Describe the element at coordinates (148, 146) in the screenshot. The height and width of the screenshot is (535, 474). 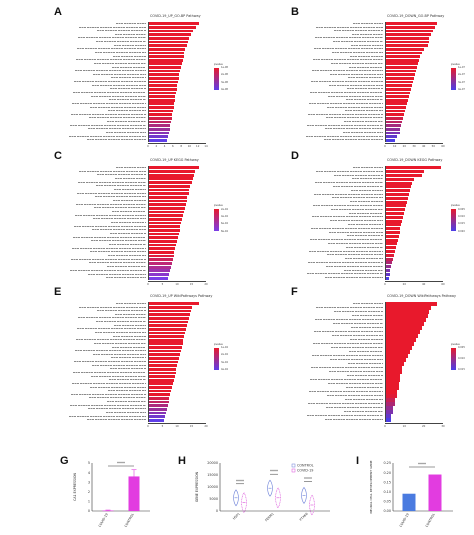
I see `x-tick-label-a: 0` at that location.